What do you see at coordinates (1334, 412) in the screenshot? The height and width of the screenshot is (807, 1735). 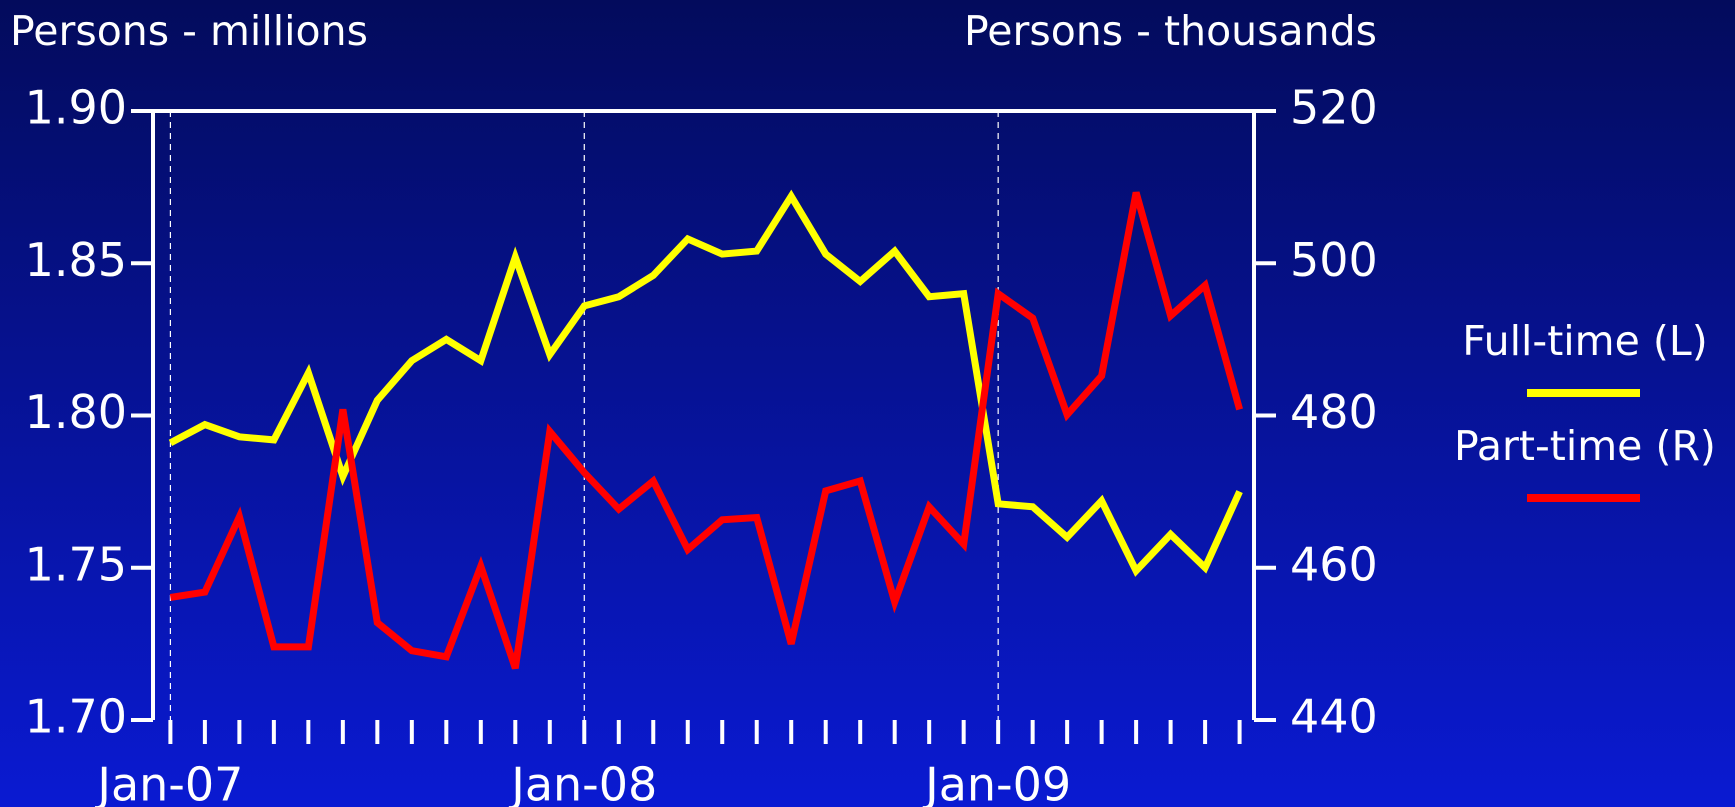 I see `y2-tick-label: 480` at bounding box center [1334, 412].